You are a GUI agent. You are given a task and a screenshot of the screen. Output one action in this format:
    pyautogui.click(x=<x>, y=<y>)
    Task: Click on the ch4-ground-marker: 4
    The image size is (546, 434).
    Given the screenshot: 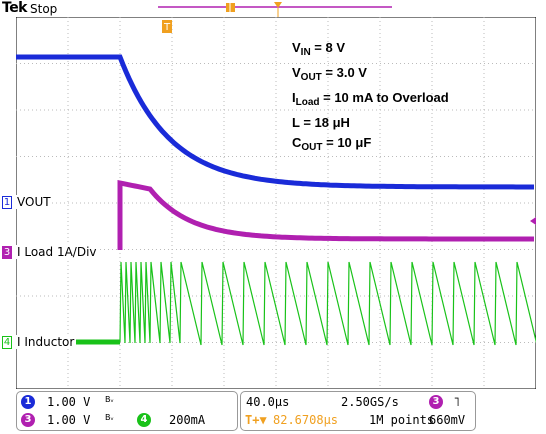 What is the action you would take?
    pyautogui.click(x=7, y=342)
    